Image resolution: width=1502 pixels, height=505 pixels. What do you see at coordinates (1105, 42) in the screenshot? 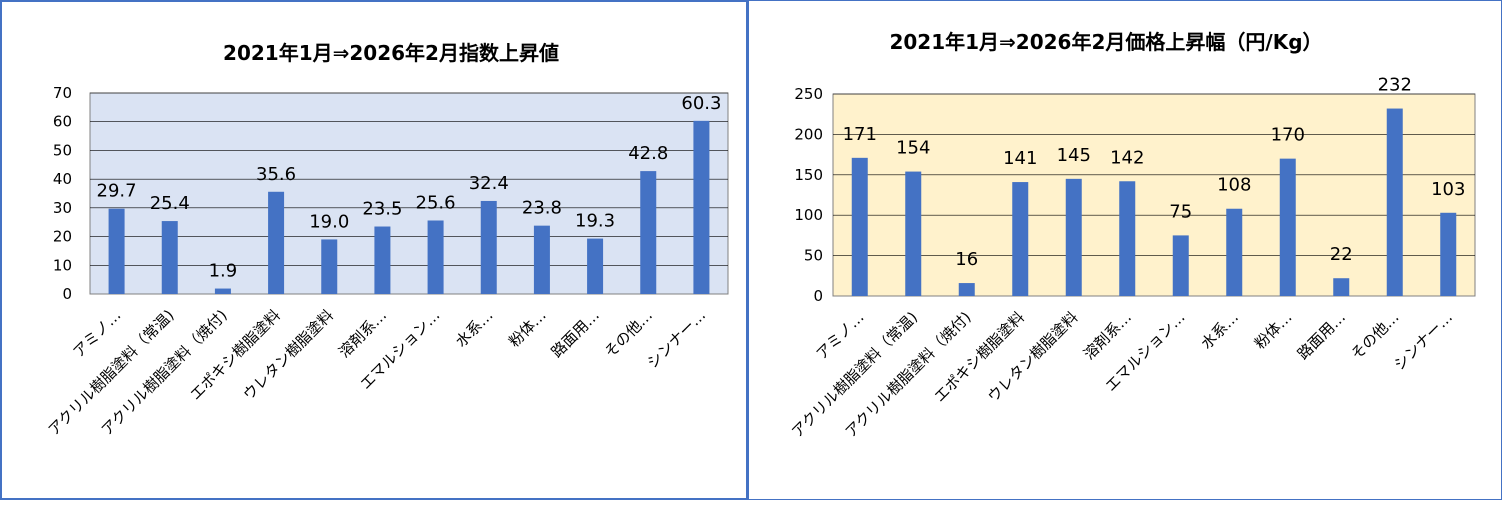
I see `chart-title: 2021年1月⇒2026年2月価格上昇幅（円/Kg）` at bounding box center [1105, 42].